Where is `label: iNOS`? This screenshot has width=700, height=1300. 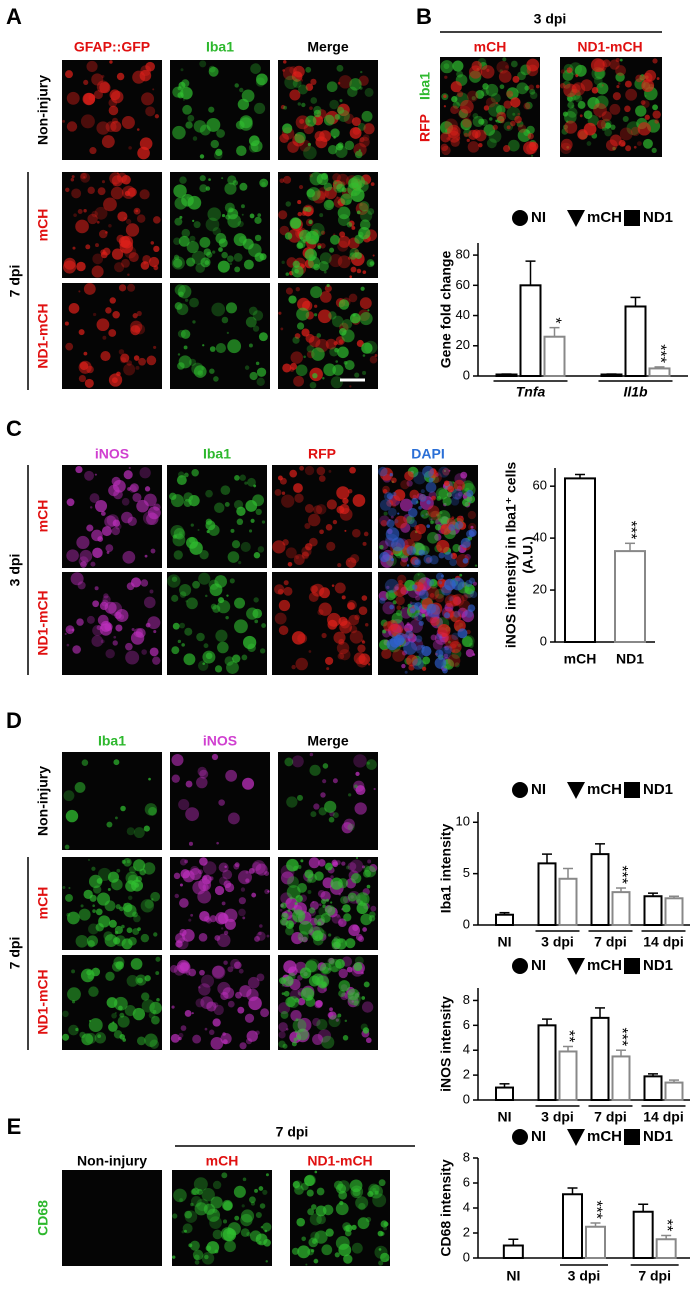
label: iNOS is located at coordinates (112, 454).